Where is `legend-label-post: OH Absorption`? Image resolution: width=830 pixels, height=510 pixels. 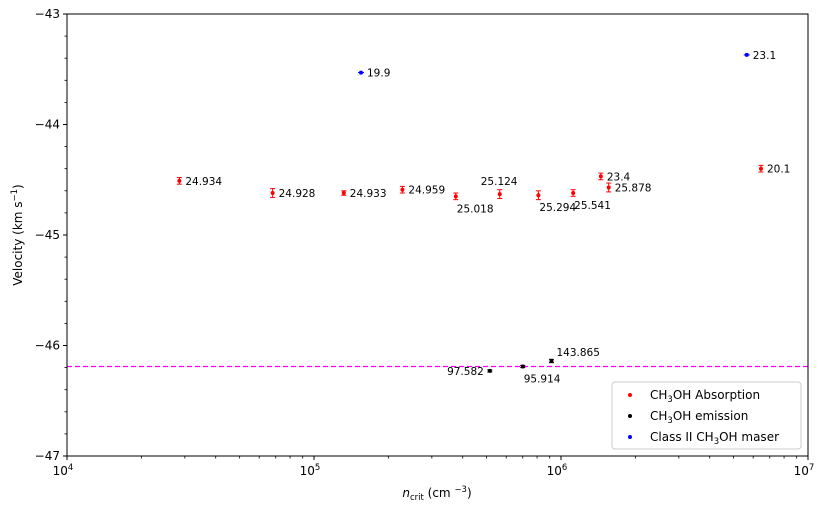
legend-label-post: OH Absorption is located at coordinates (716, 395).